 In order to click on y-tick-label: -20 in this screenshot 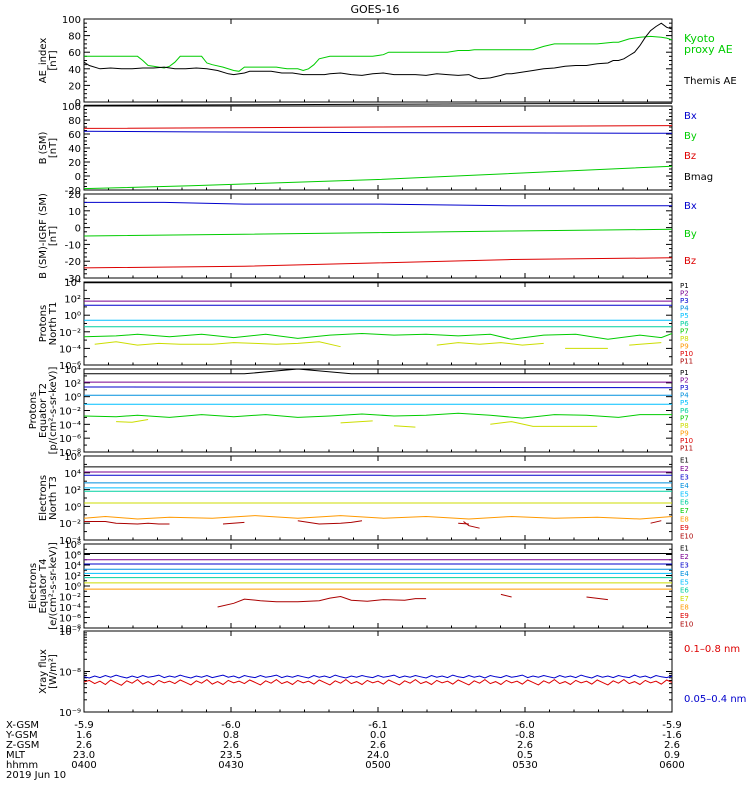, I will do `click(73, 262)`.